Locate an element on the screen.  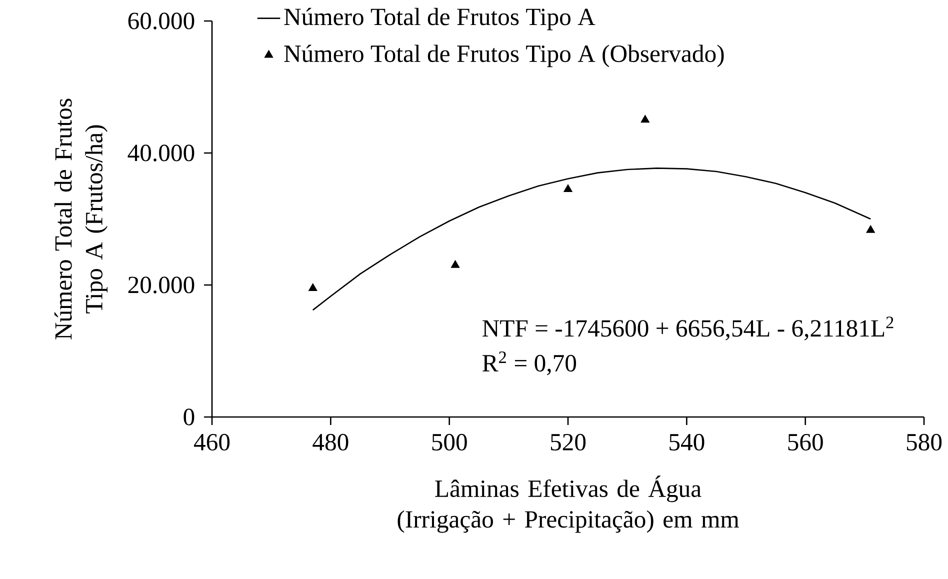
x-tick-label: 540 is located at coordinates (687, 442).